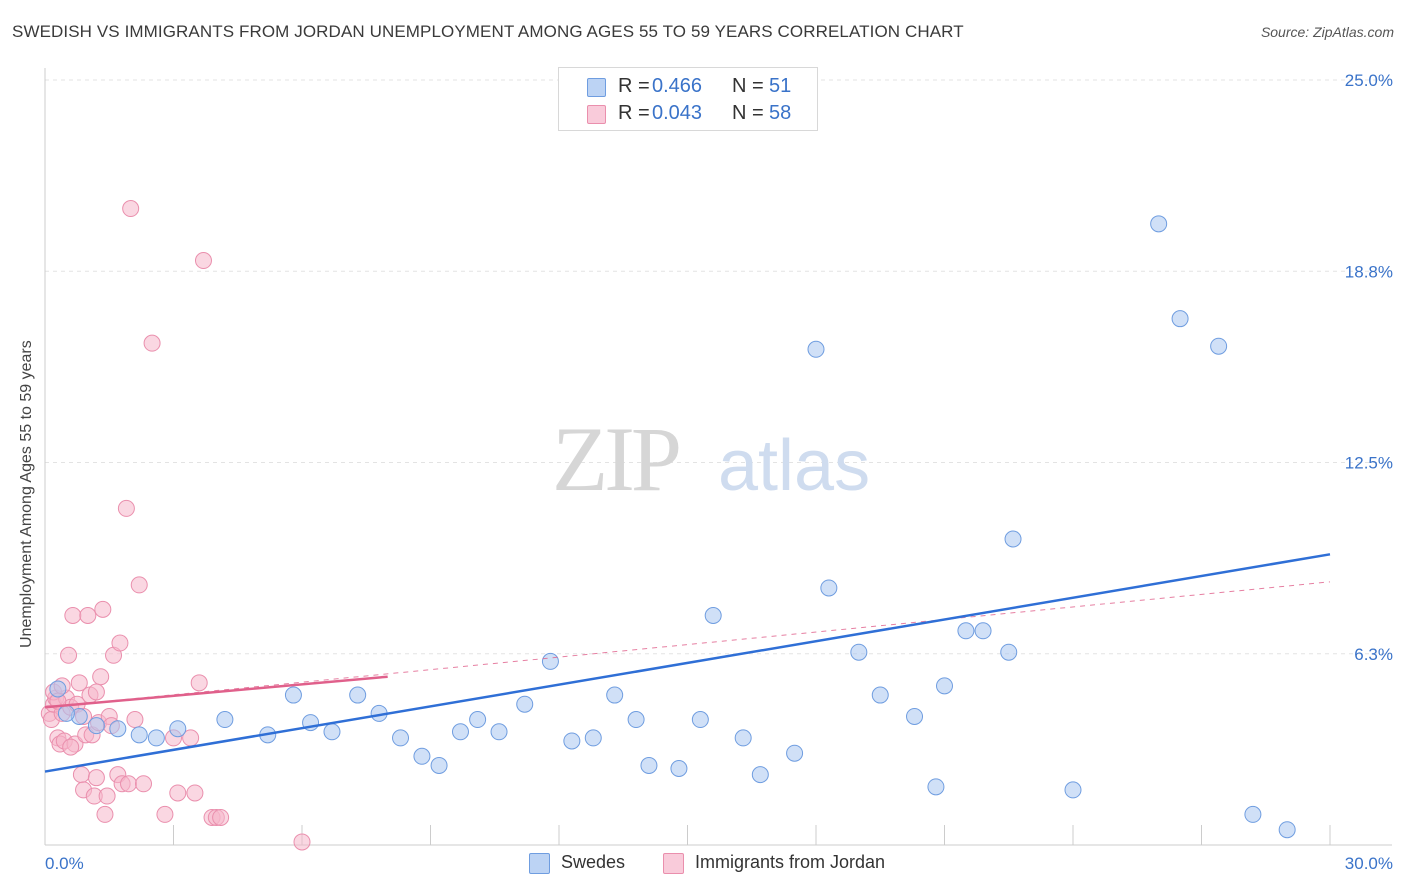 This screenshot has height=892, width=1406. I want to click on trend-line-jordan, so click(216, 692).